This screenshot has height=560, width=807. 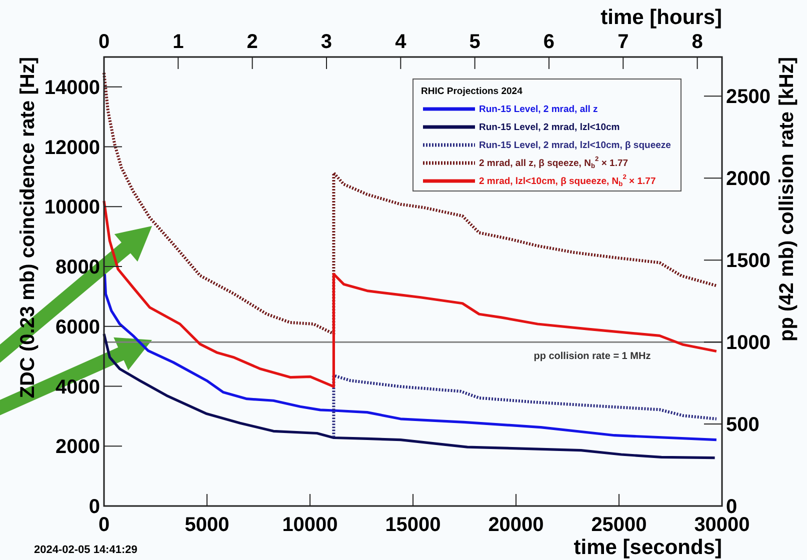 What do you see at coordinates (78, 387) in the screenshot?
I see `y-tick-label: 4000` at bounding box center [78, 387].